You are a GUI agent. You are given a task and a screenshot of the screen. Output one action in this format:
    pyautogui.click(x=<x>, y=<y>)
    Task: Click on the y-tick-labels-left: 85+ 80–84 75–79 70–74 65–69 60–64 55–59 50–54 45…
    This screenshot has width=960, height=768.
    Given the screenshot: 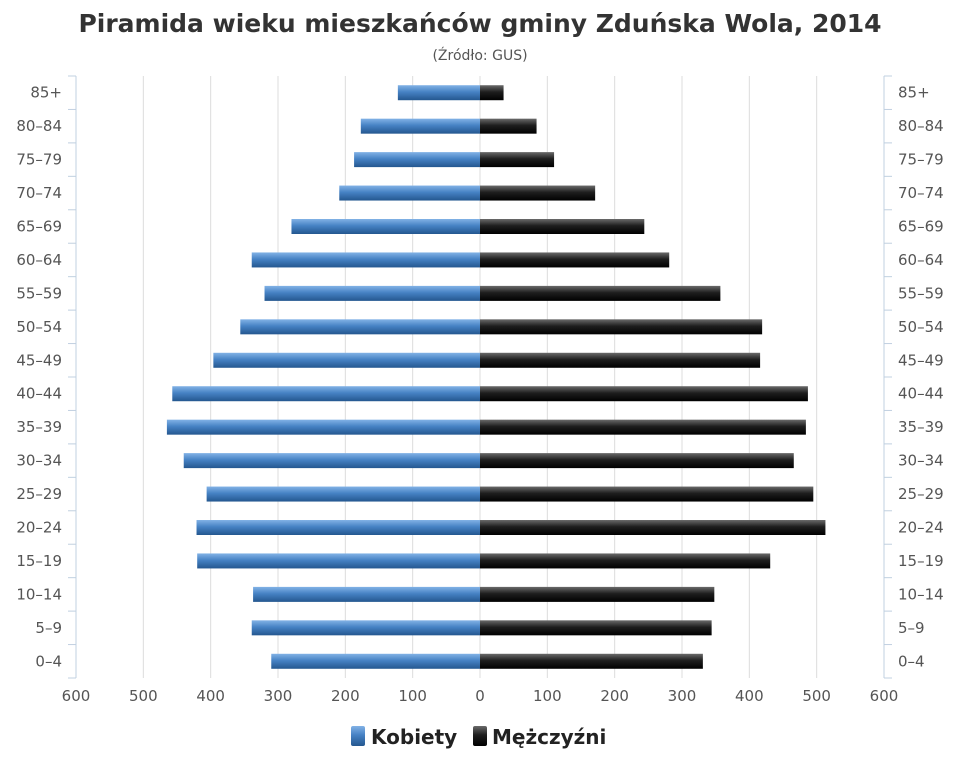 What is the action you would take?
    pyautogui.click(x=39, y=377)
    